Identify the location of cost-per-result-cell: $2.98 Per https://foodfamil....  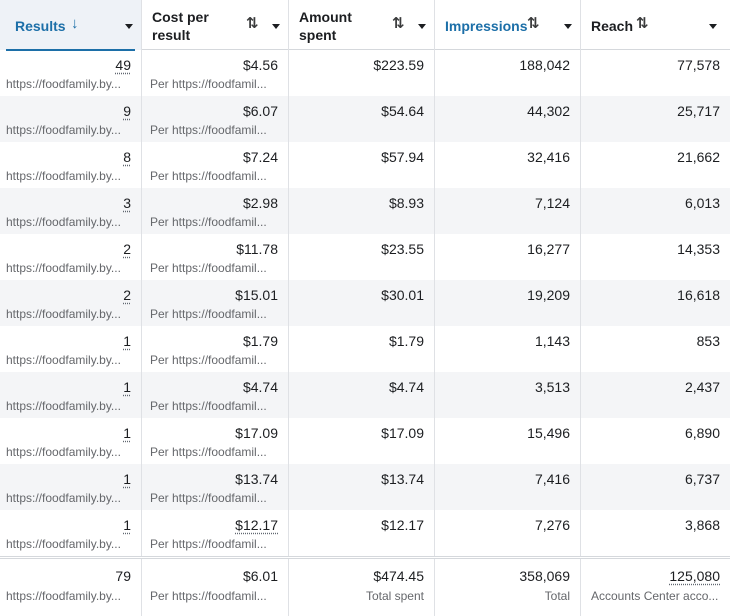
(215, 211).